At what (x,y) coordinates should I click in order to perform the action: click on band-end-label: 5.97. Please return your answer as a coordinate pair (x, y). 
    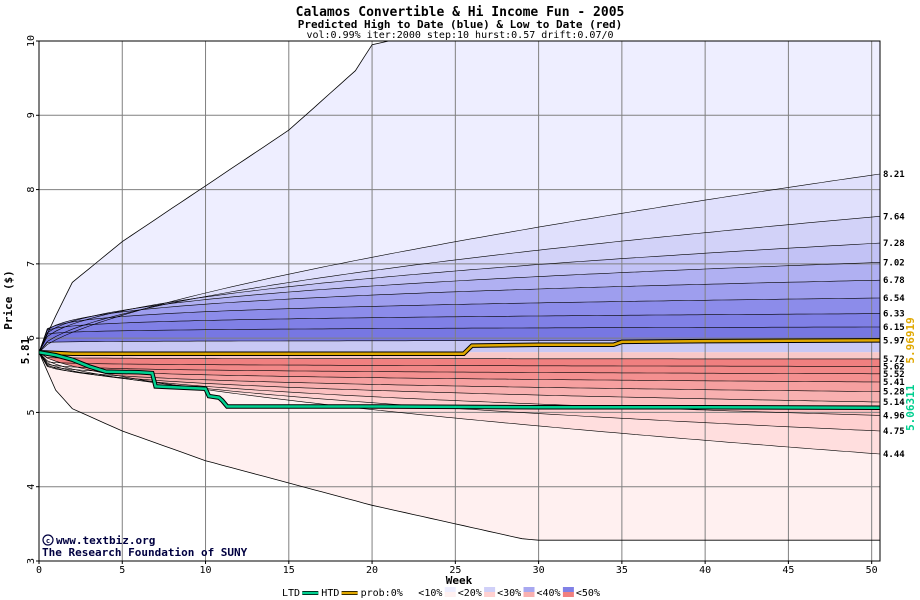
    Looking at the image, I should click on (894, 341).